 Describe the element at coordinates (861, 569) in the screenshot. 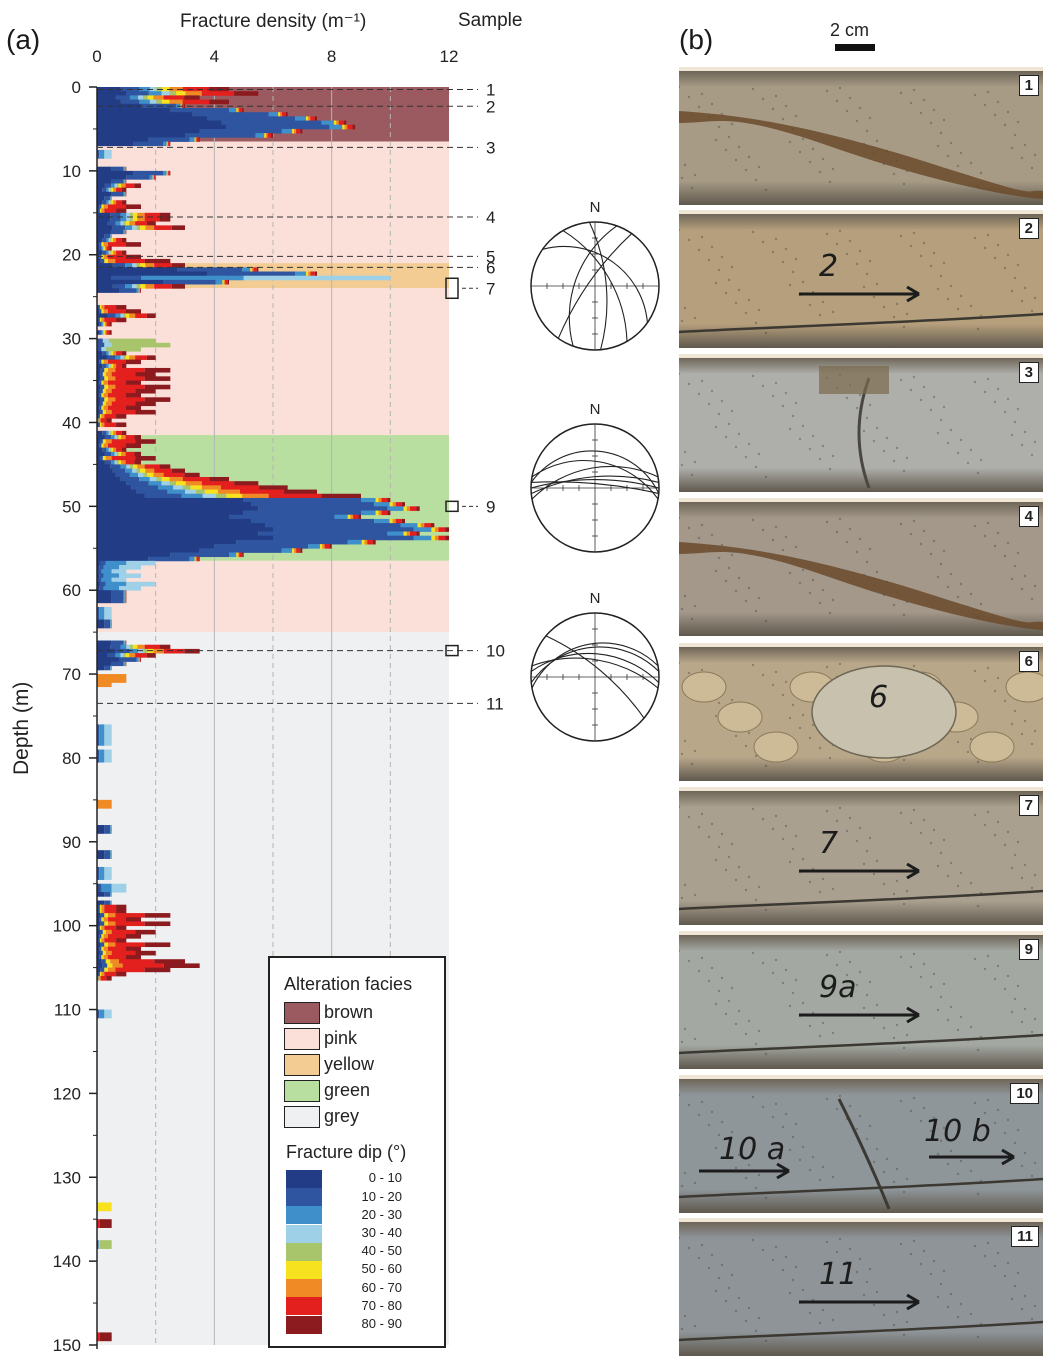

I see `core-photo-drawing` at that location.